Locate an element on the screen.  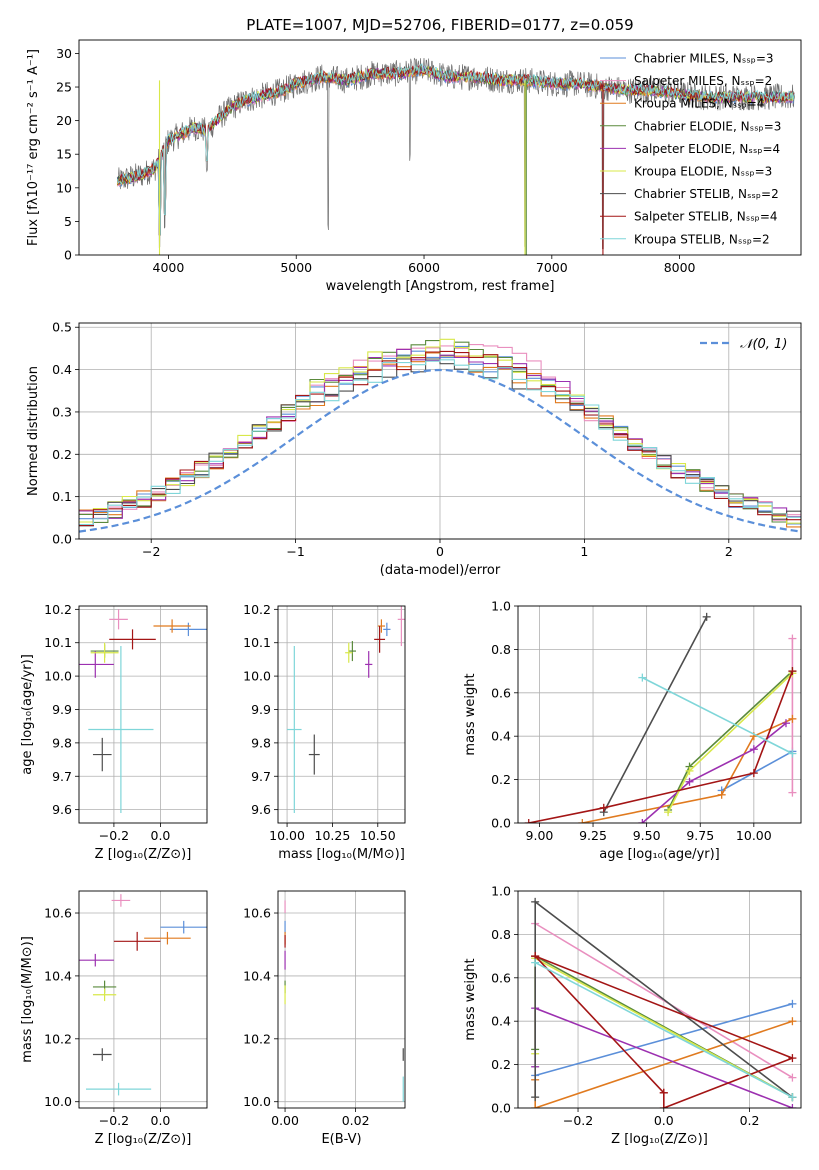
y-tick-label: 0.0 is located at coordinates (62, 539).